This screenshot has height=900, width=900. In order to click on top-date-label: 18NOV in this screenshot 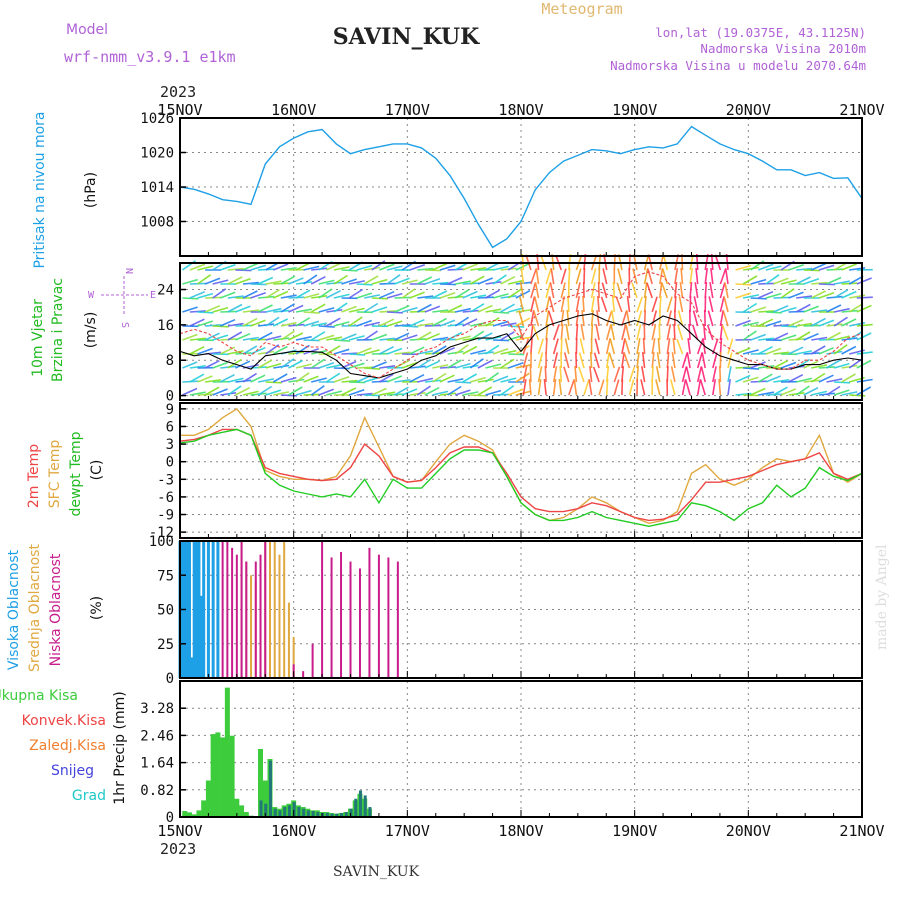, I will do `click(520, 110)`.